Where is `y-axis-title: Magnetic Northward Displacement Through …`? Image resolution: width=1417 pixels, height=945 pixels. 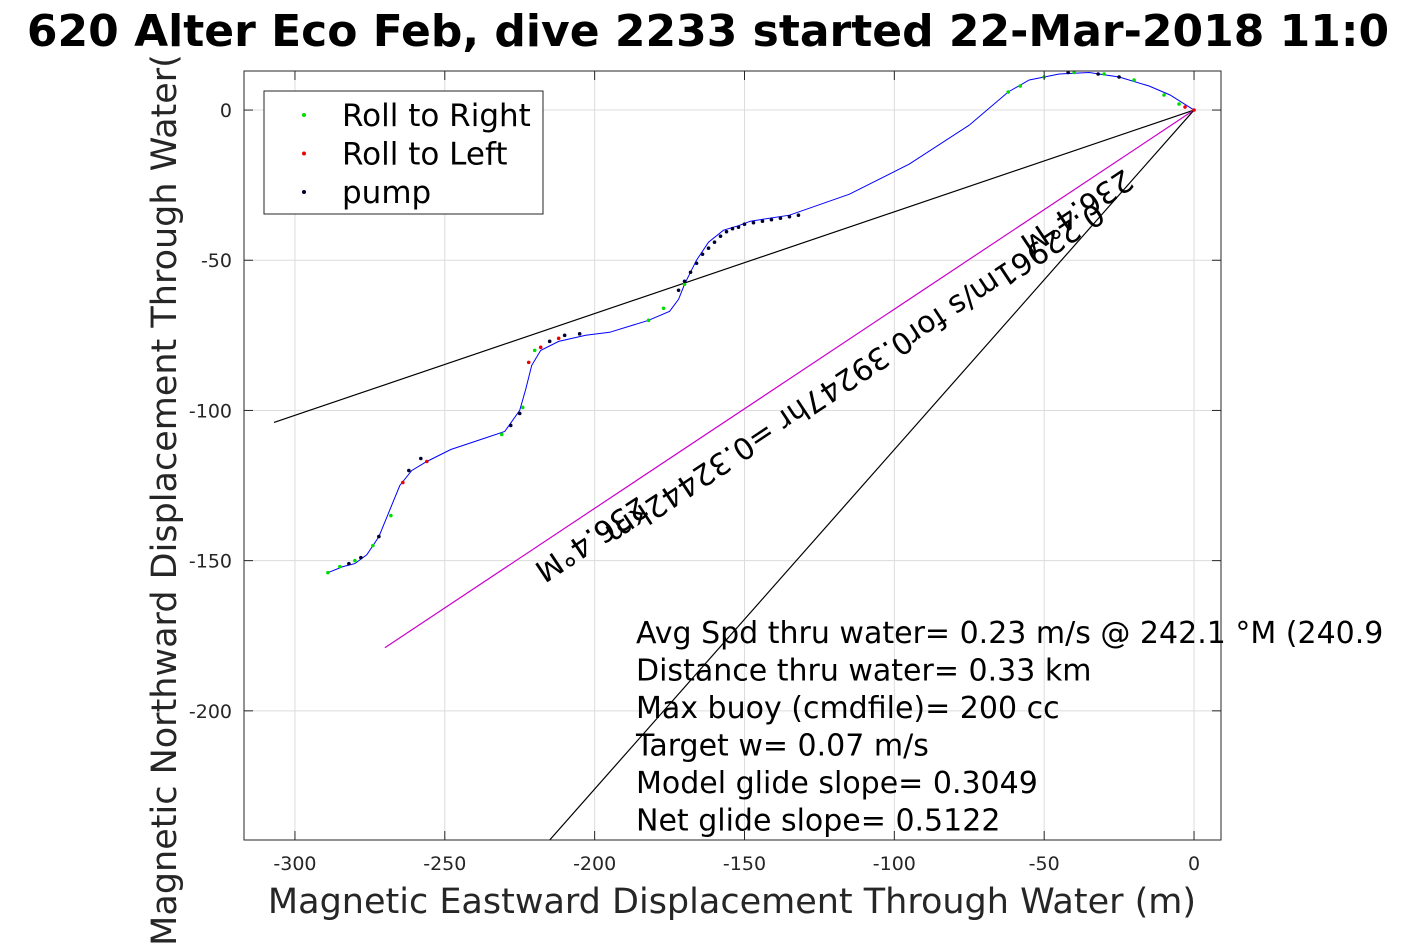 y-axis-title: Magnetic Northward Displacement Through … is located at coordinates (165, 499).